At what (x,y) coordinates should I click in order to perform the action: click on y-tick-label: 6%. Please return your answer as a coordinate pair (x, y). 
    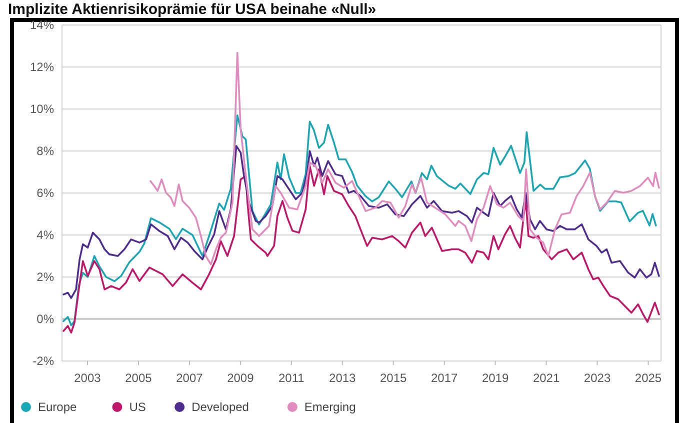
    Looking at the image, I should click on (45, 193).